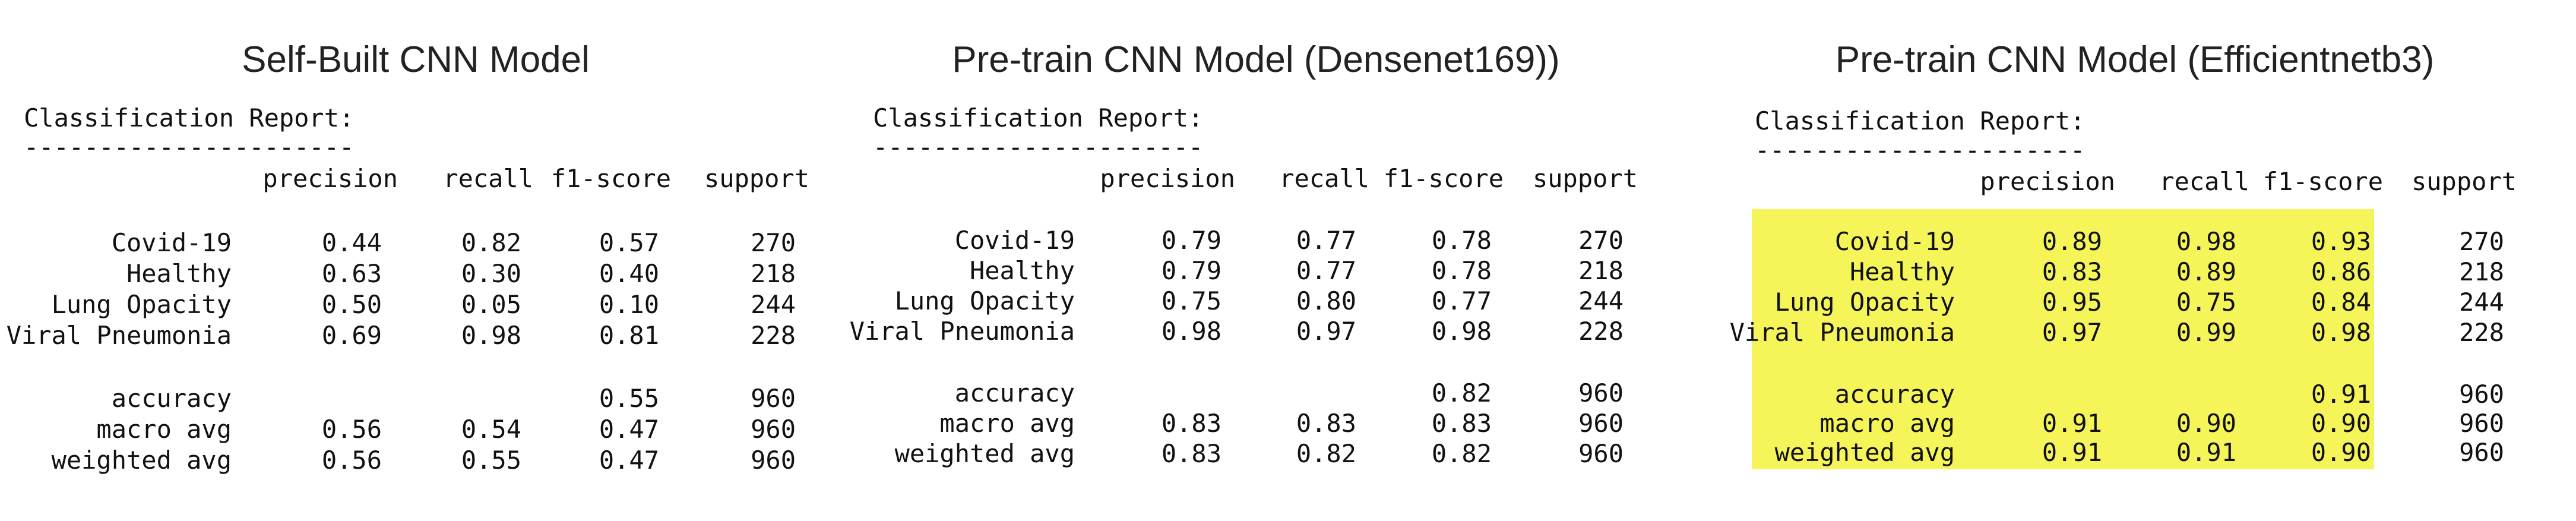  Describe the element at coordinates (1191, 423) in the screenshot. I see `cell-precision: 0.83` at that location.